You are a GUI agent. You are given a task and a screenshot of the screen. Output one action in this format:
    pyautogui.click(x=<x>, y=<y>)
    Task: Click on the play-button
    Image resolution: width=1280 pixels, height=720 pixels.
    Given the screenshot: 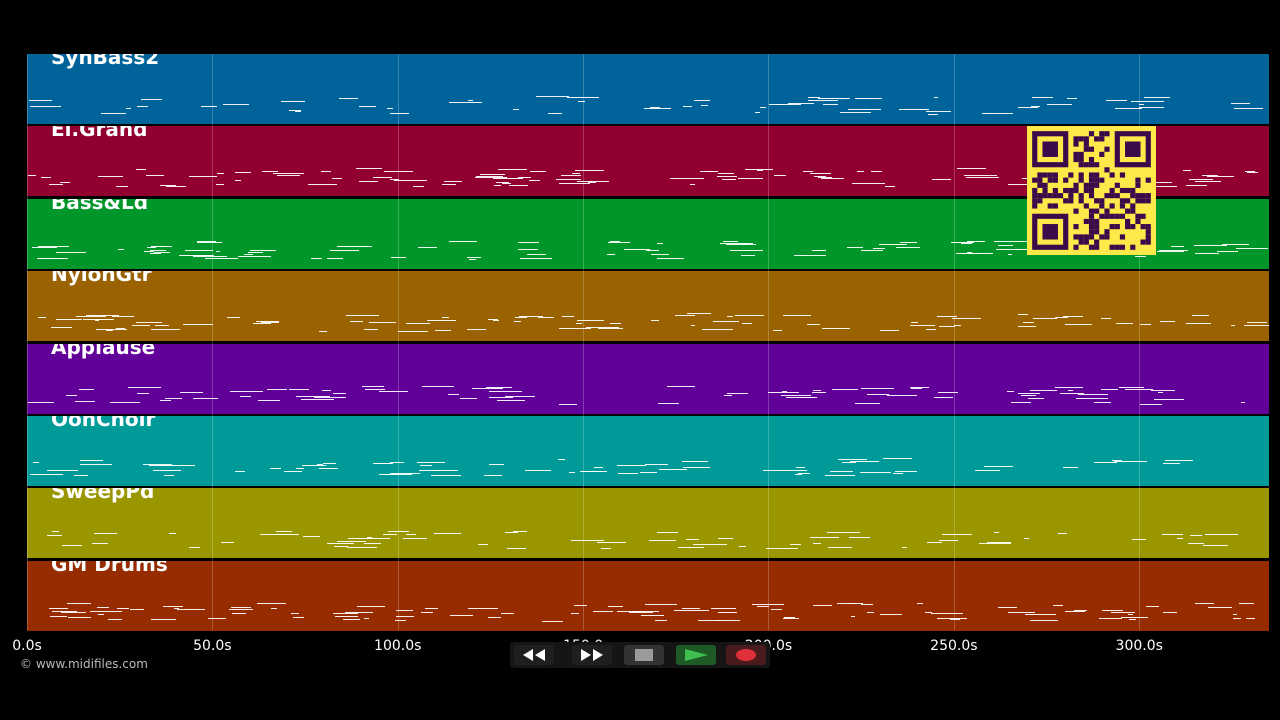 What is the action you would take?
    pyautogui.click(x=696, y=655)
    